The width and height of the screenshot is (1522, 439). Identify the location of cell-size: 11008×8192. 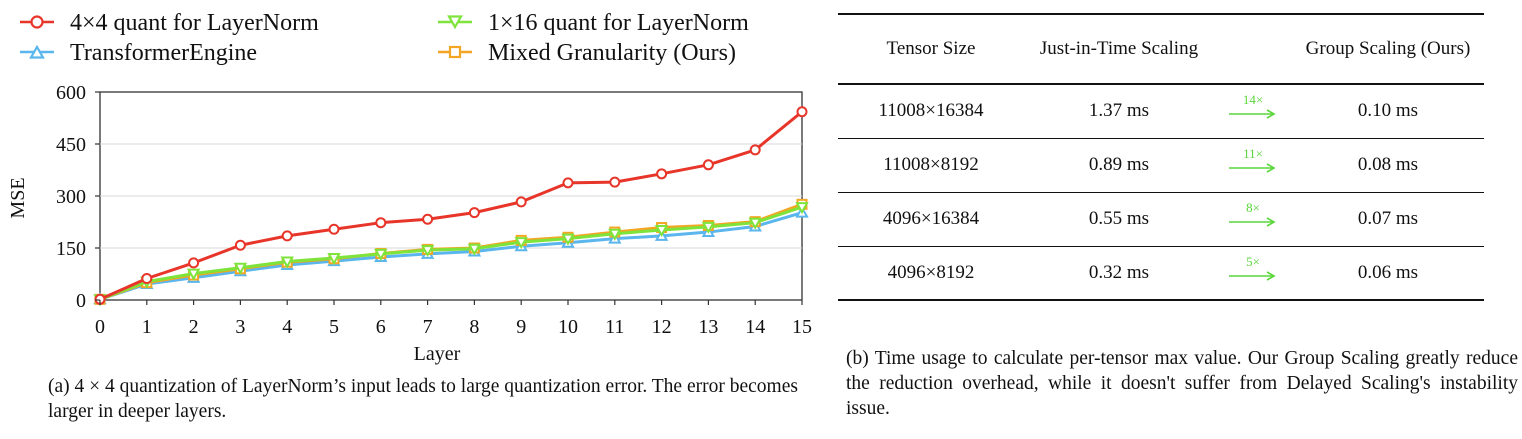
(931, 165).